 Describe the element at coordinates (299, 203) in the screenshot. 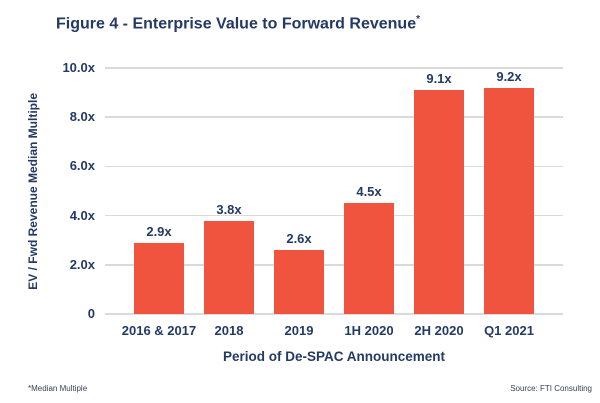

I see `bar-slot: 2.6x 2019` at that location.